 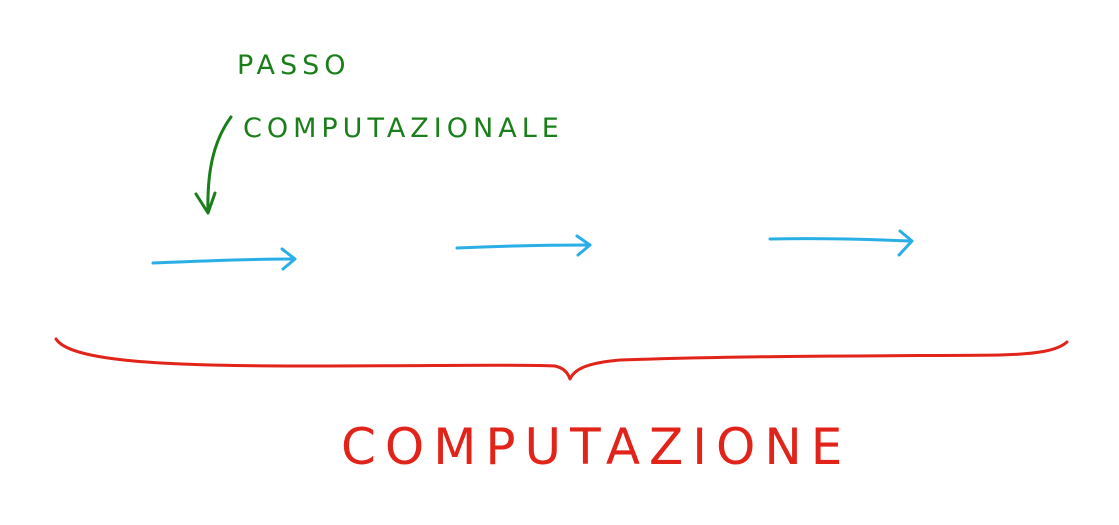 I want to click on step-arrow-2-head, so click(x=583, y=245).